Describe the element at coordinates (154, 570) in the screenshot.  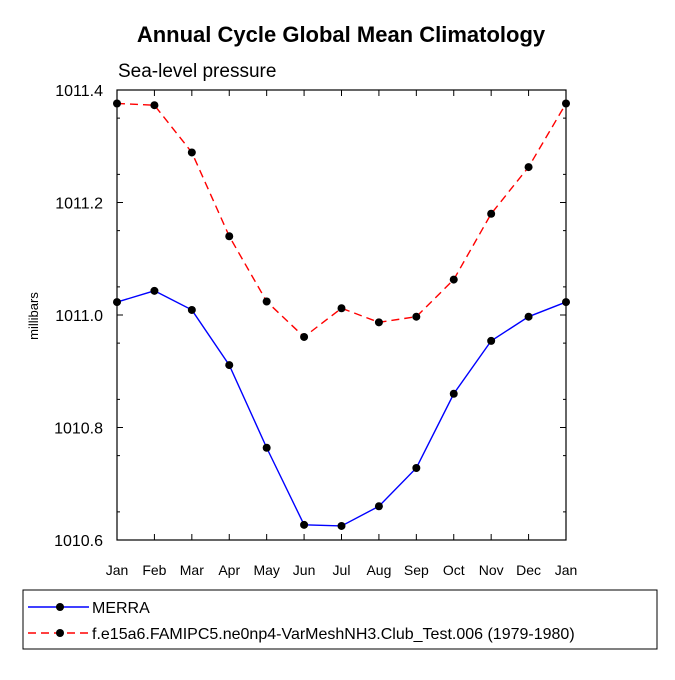
I see `x-tick-label: Feb` at that location.